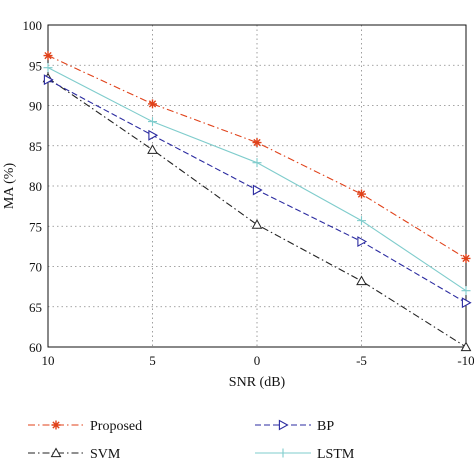 This screenshot has width=474, height=474. What do you see at coordinates (116, 426) in the screenshot?
I see `legend-label: Proposed` at bounding box center [116, 426].